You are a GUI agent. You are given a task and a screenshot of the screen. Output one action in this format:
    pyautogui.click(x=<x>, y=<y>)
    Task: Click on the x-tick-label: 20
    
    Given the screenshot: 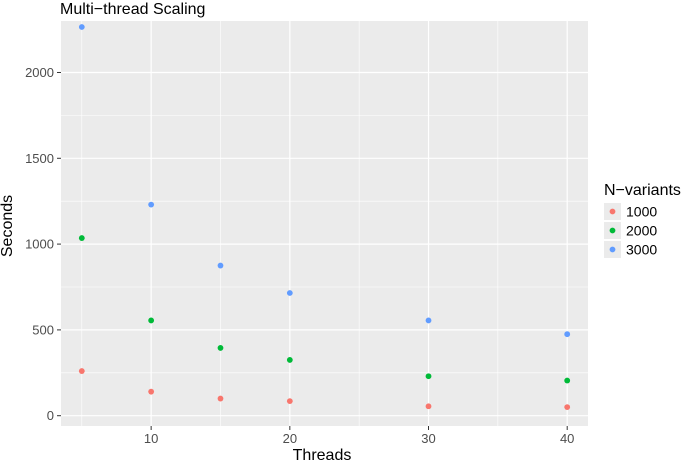 What is the action you would take?
    pyautogui.click(x=290, y=438)
    